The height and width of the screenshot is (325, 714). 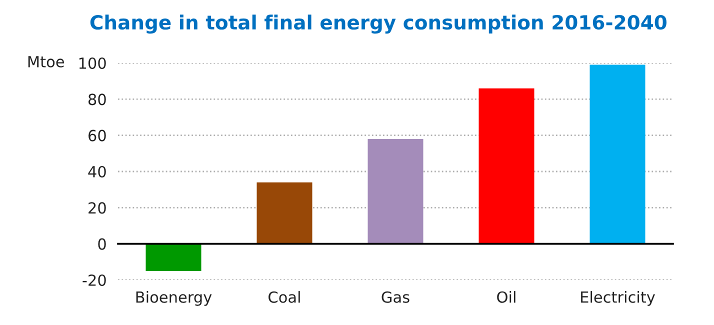 I want to click on y-tick-label: 20, so click(x=97, y=208).